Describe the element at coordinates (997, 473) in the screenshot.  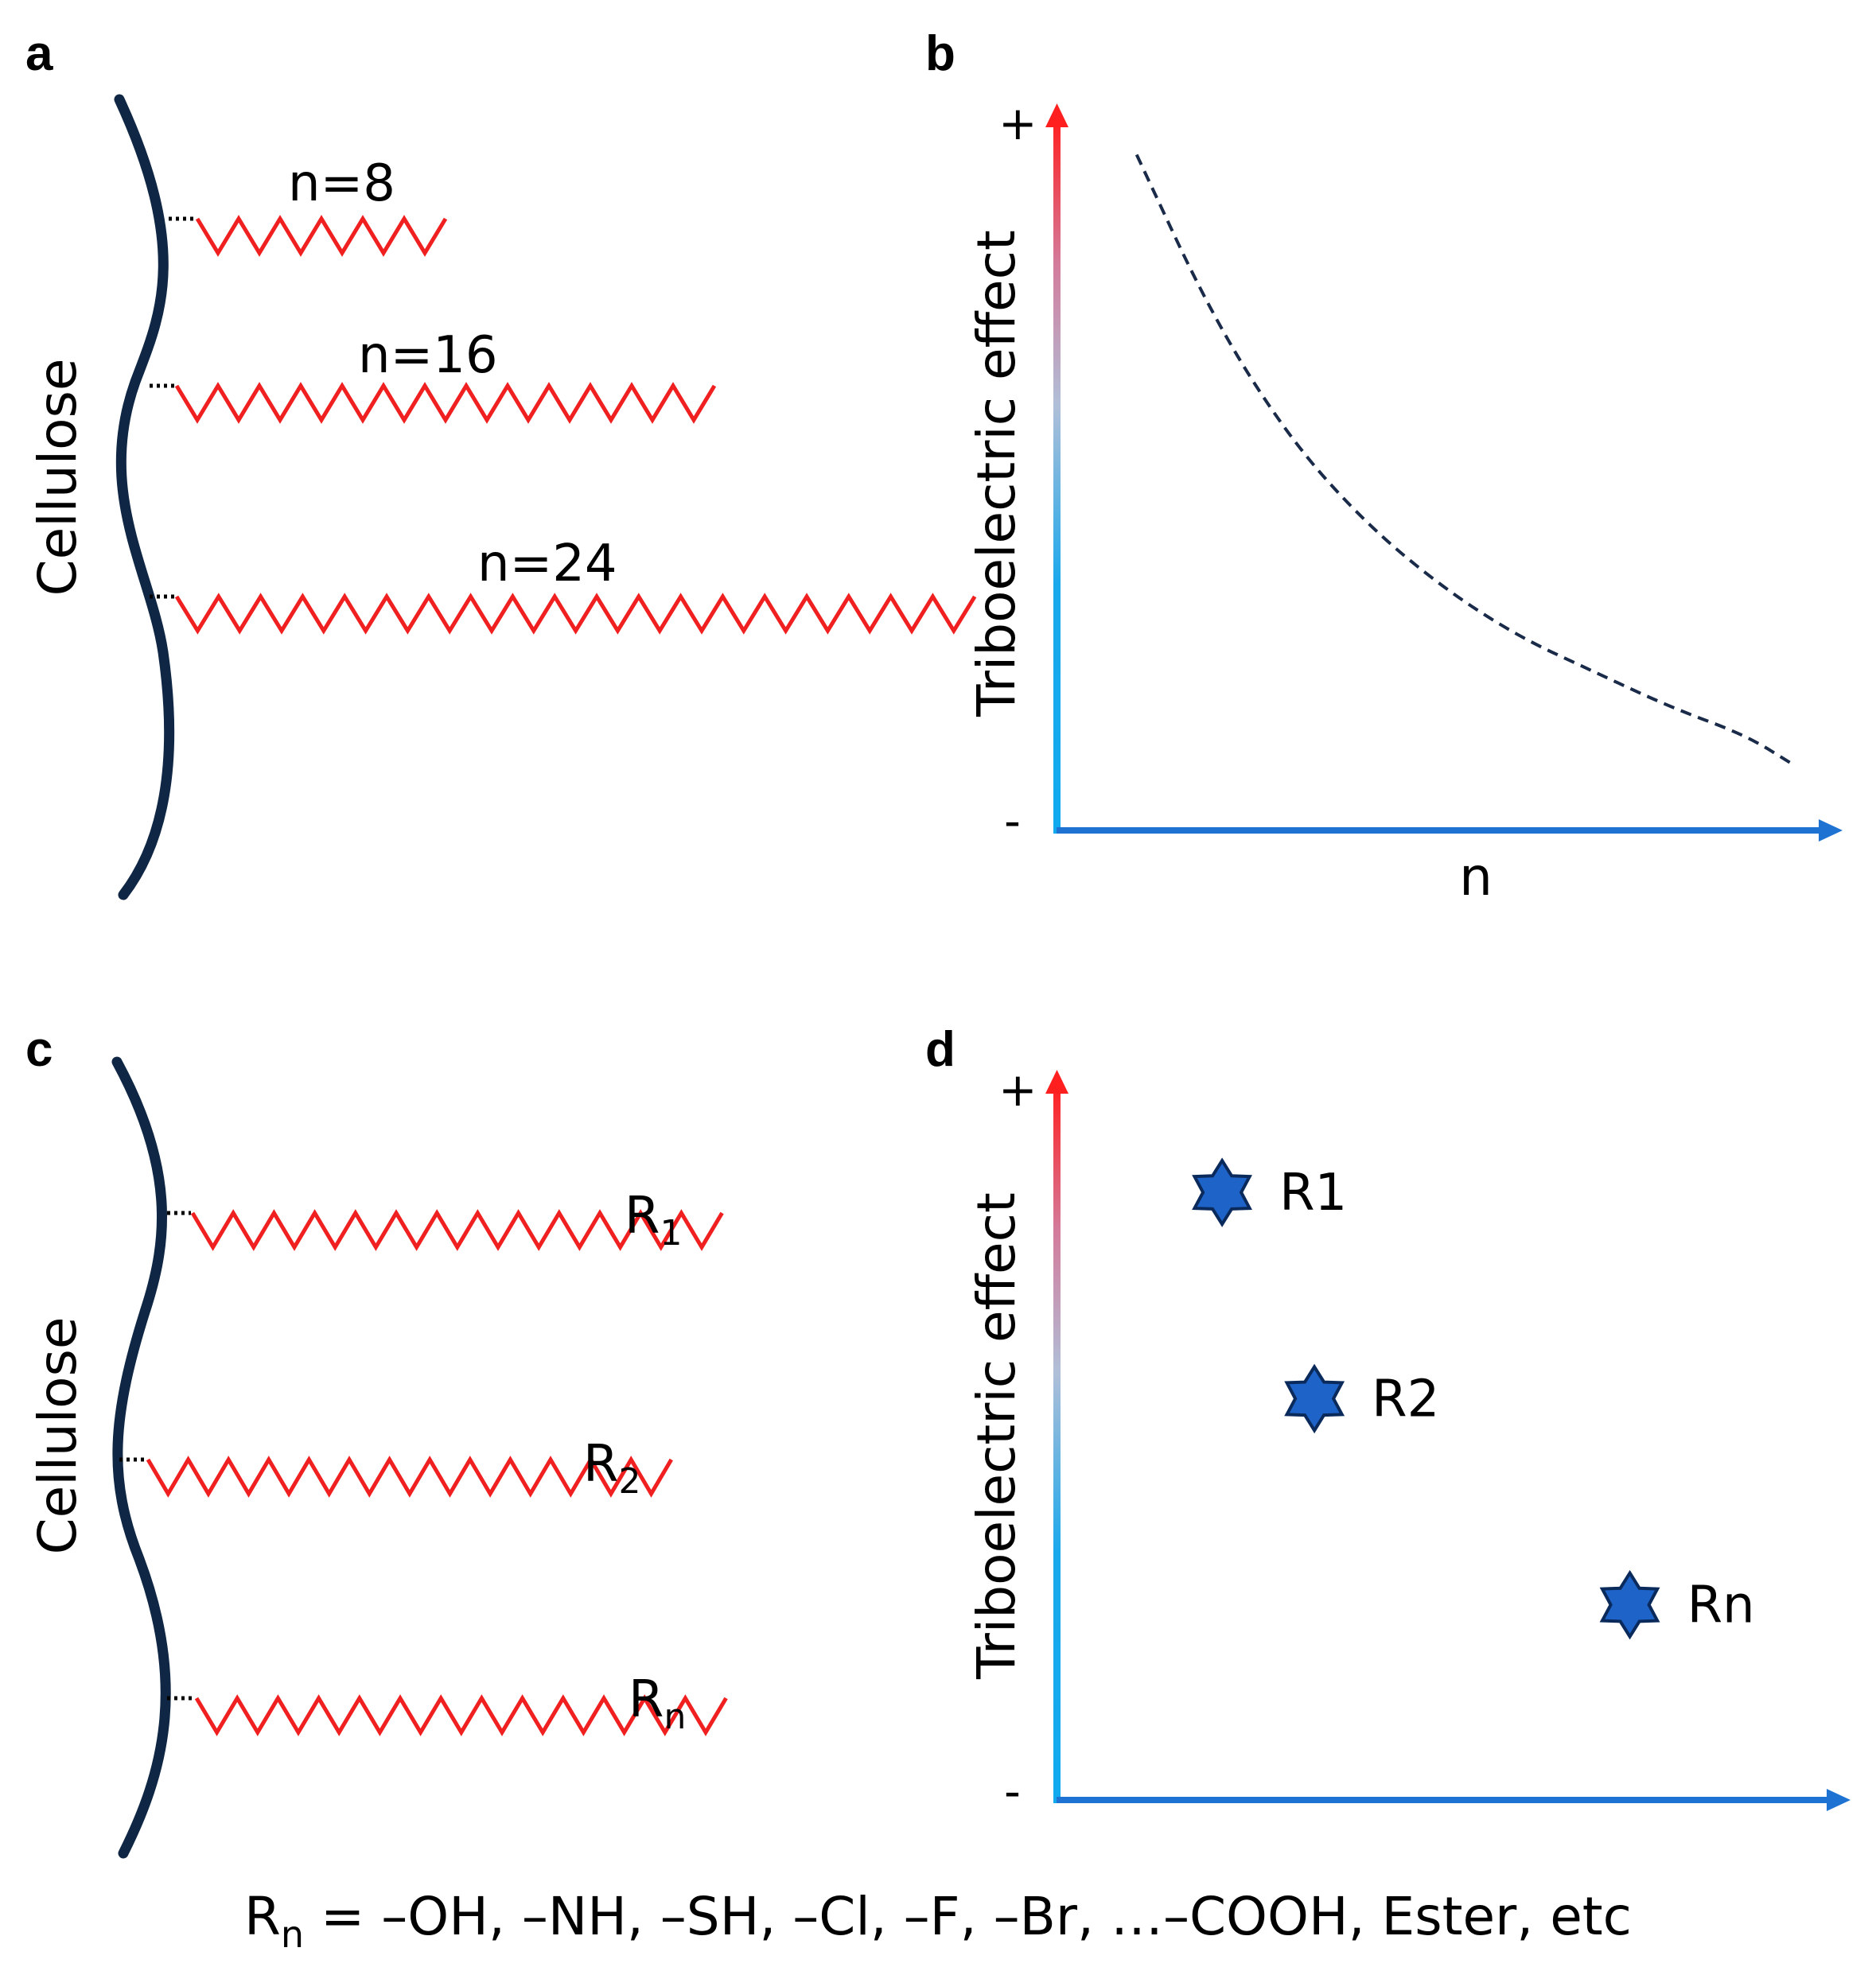
I see `y-axis-label-b: Triboelectric effect` at that location.